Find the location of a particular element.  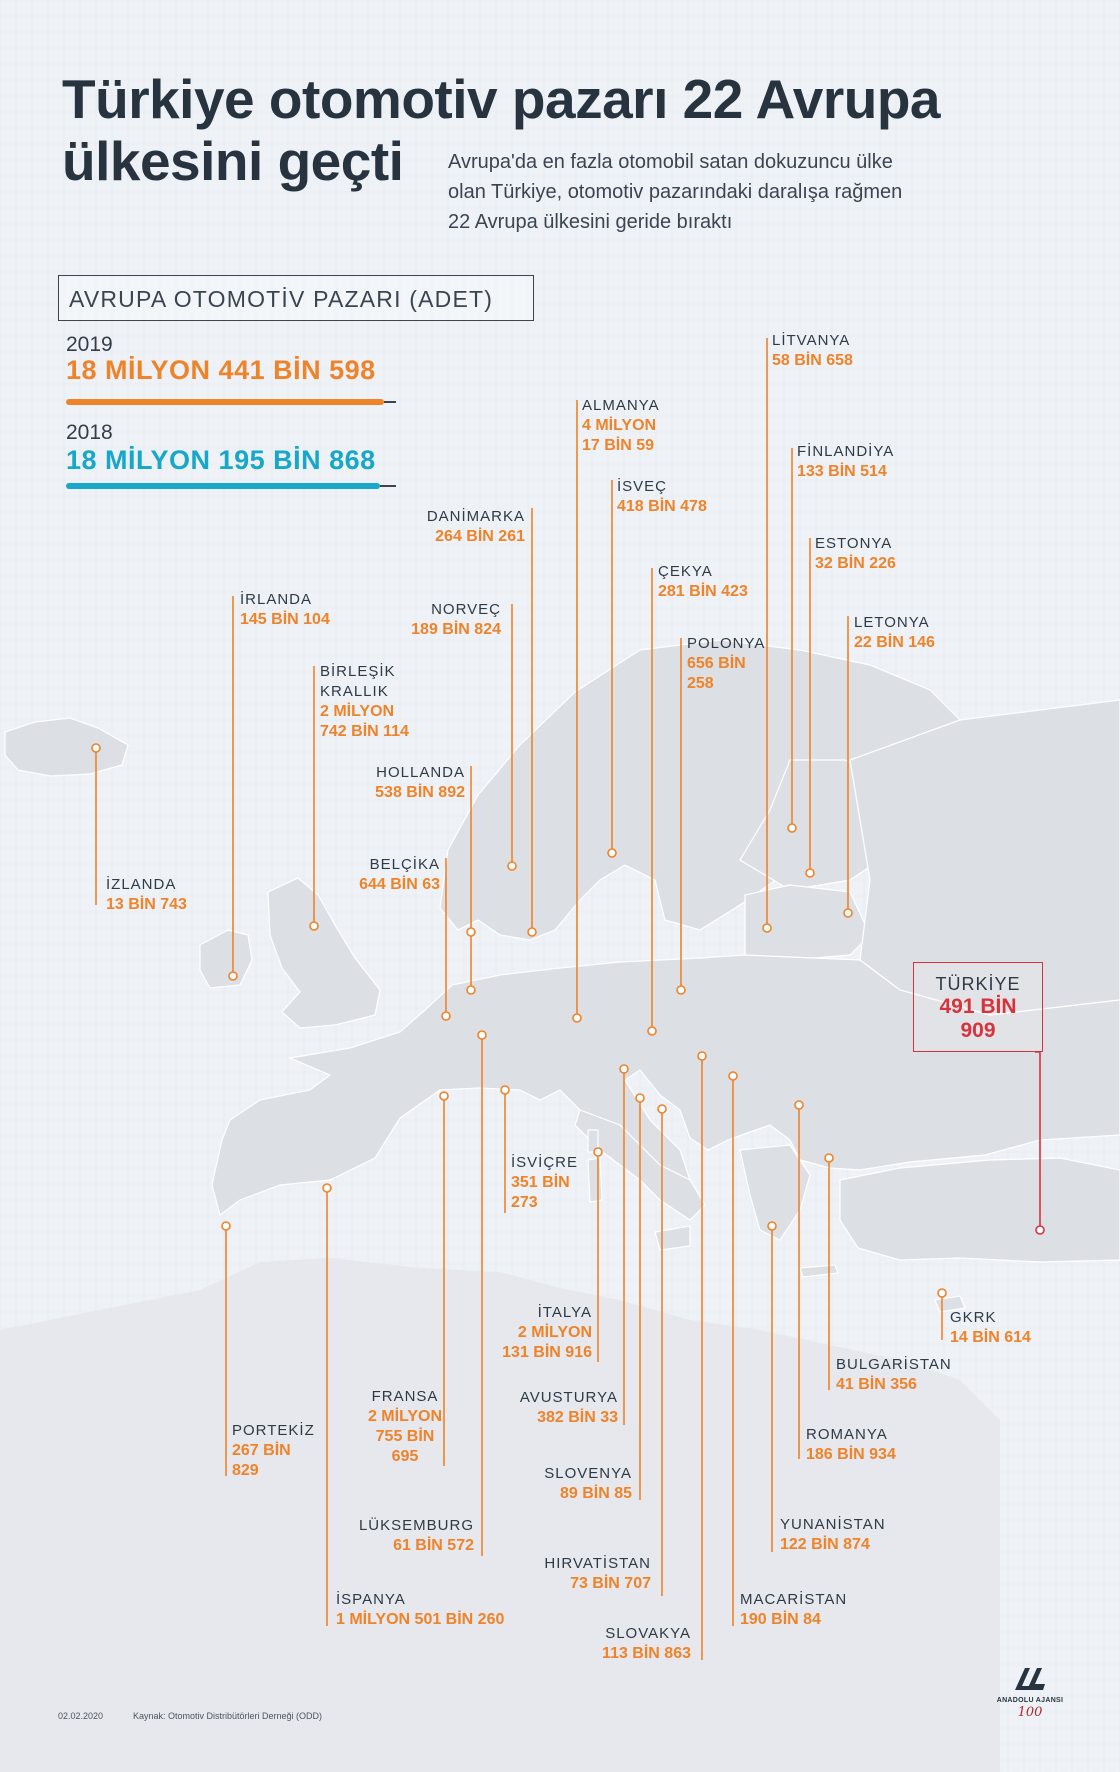

country-value: 909 is located at coordinates (978, 1030).